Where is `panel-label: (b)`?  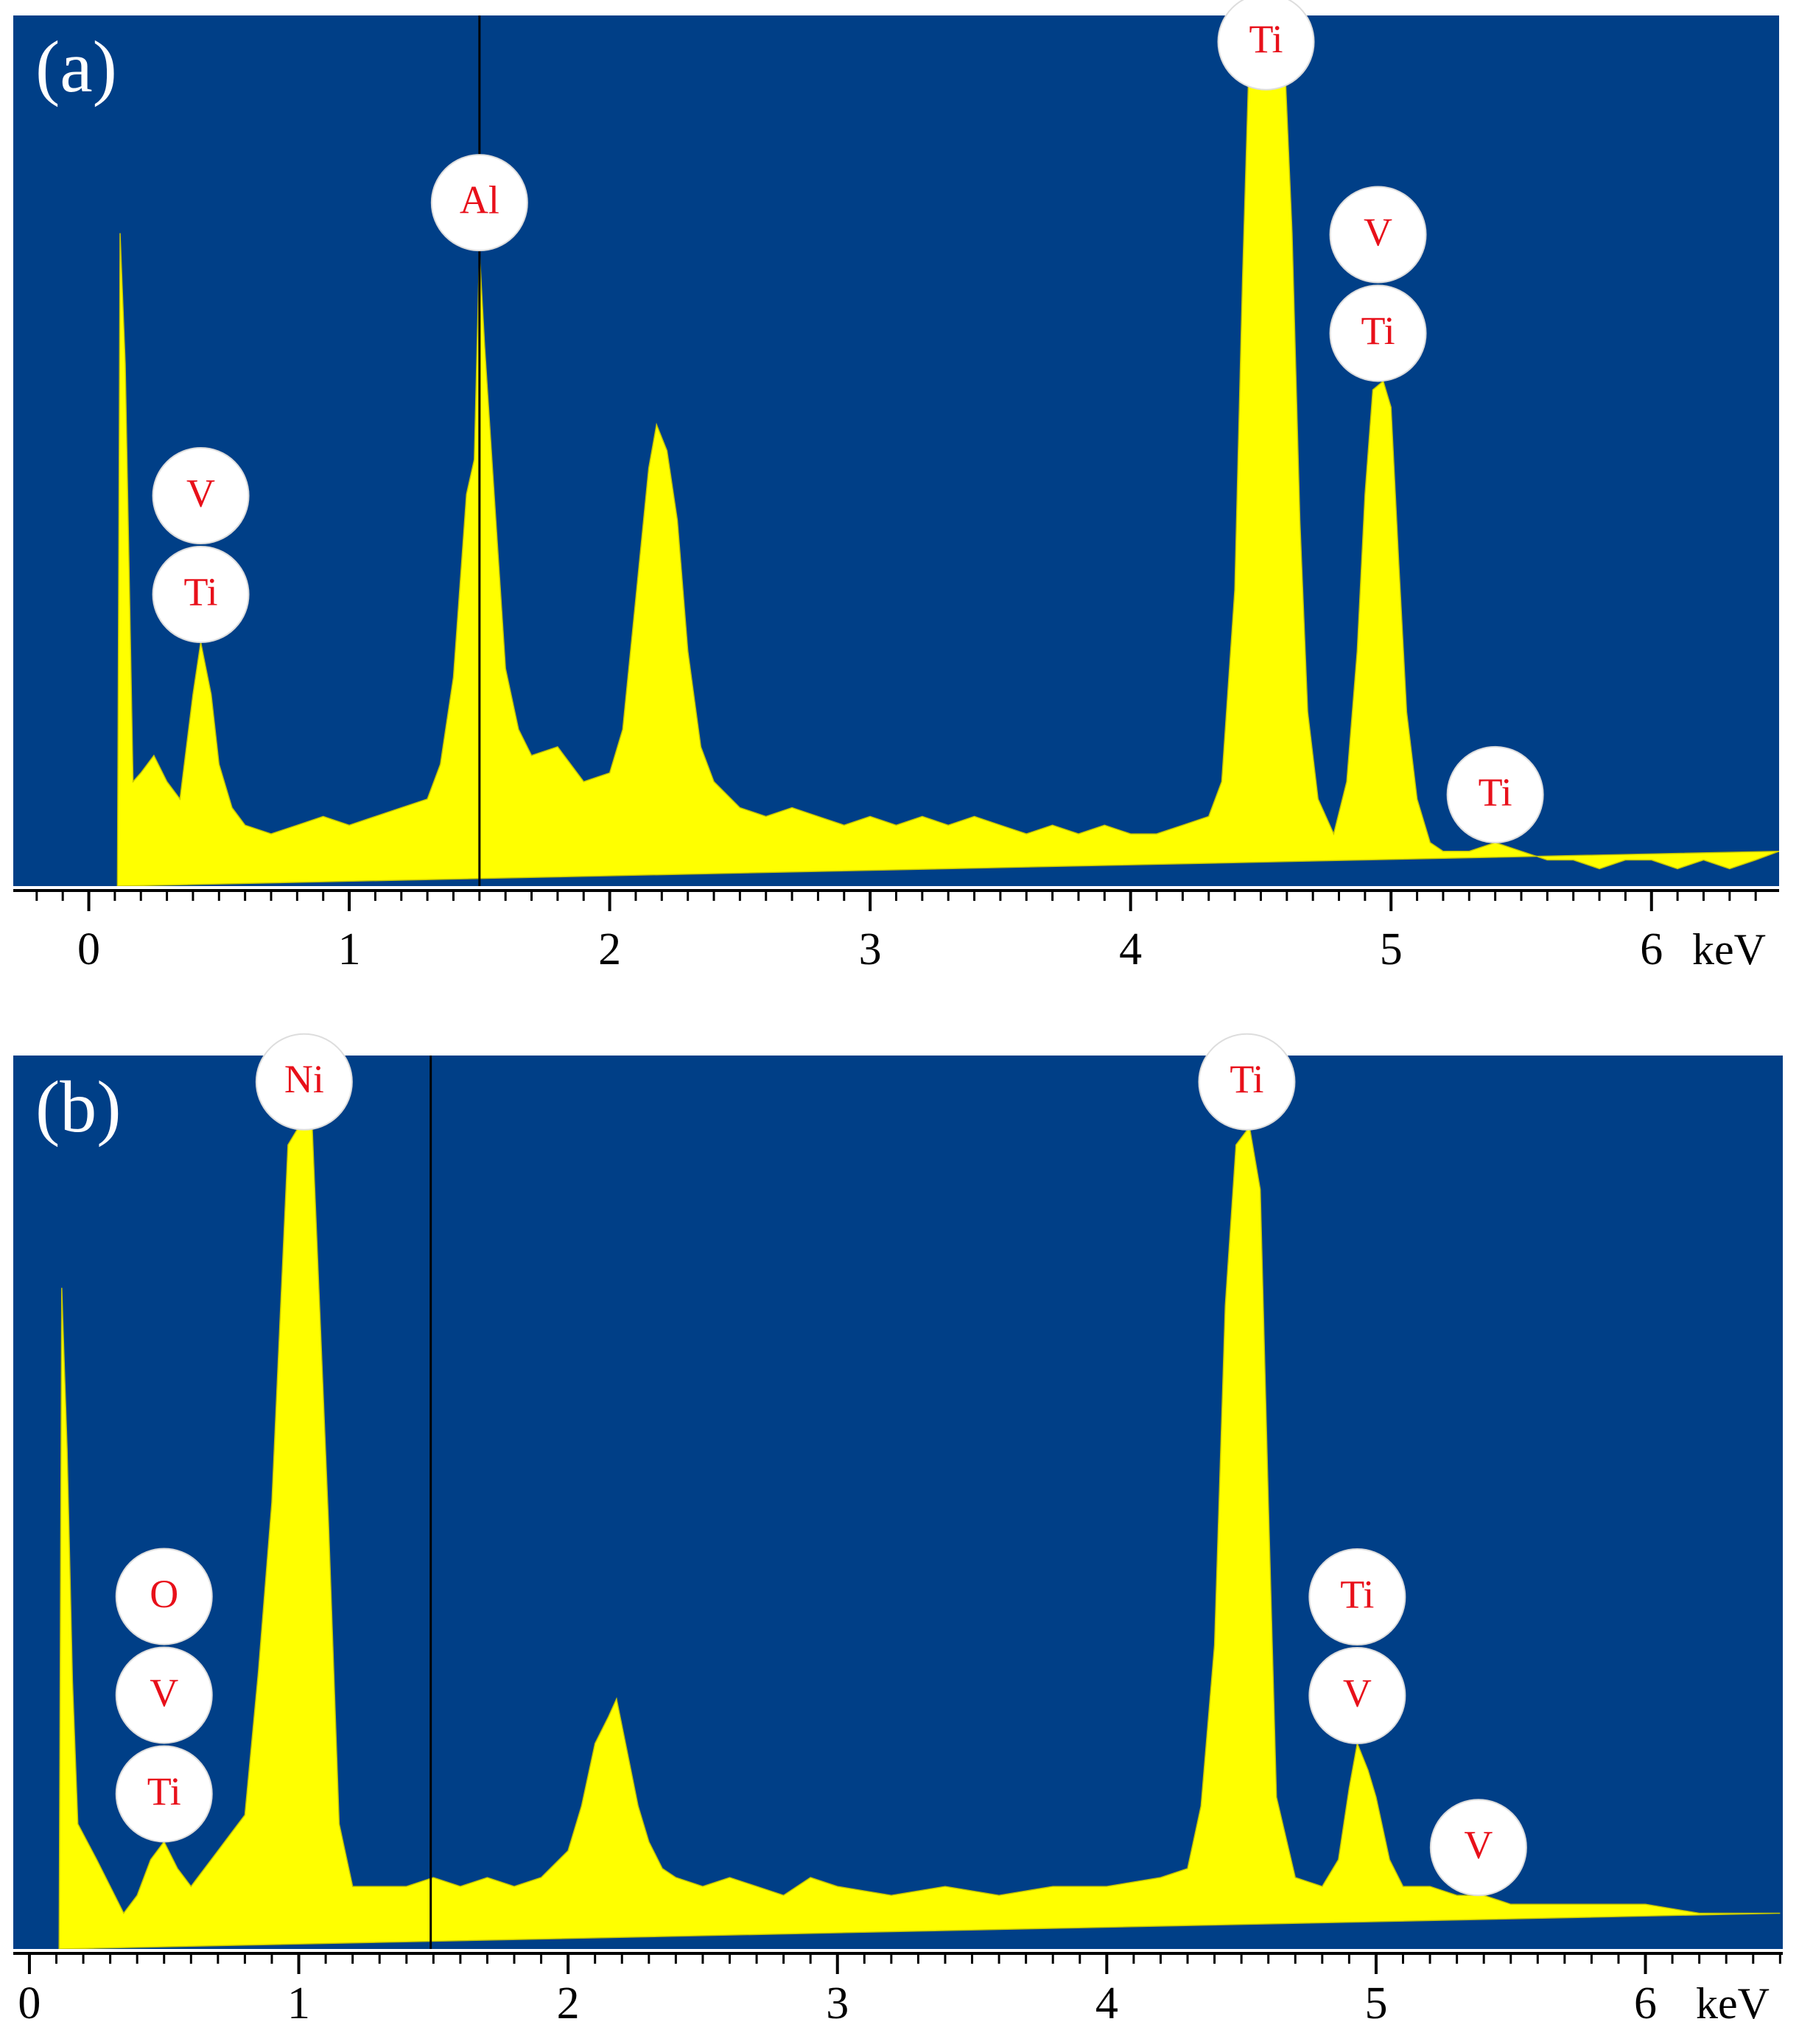 panel-label: (b) is located at coordinates (78, 1107).